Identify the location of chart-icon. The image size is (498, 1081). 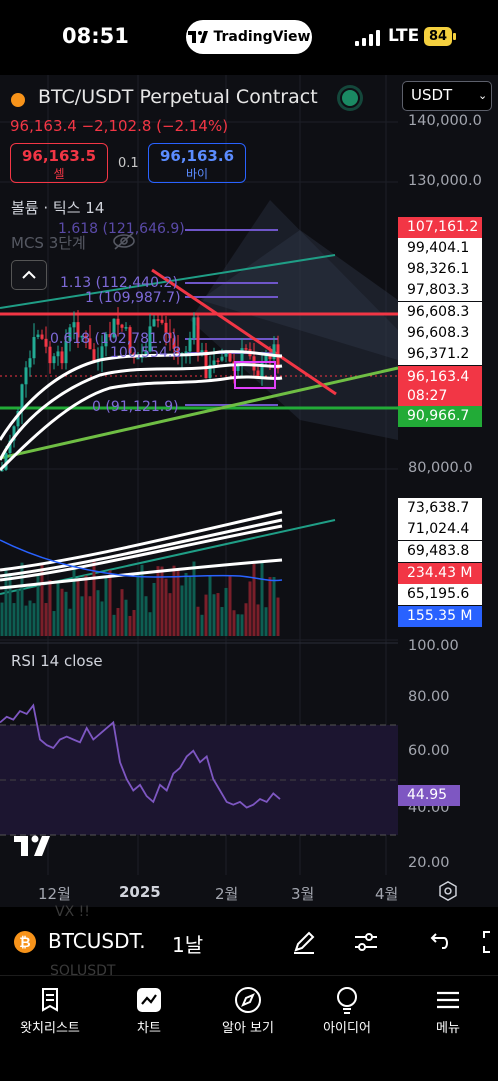
(149, 1000).